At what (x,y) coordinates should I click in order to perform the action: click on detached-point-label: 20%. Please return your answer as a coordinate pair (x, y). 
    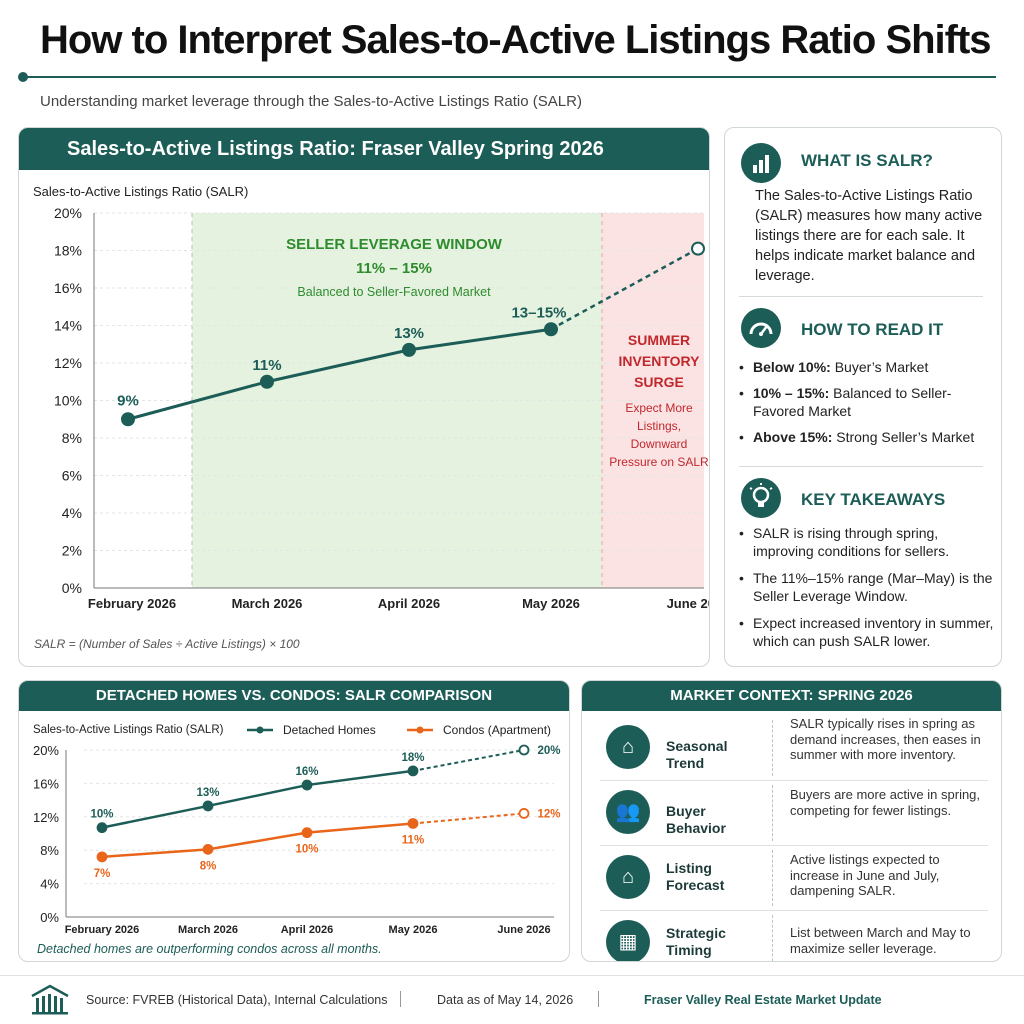
    Looking at the image, I should click on (548, 751).